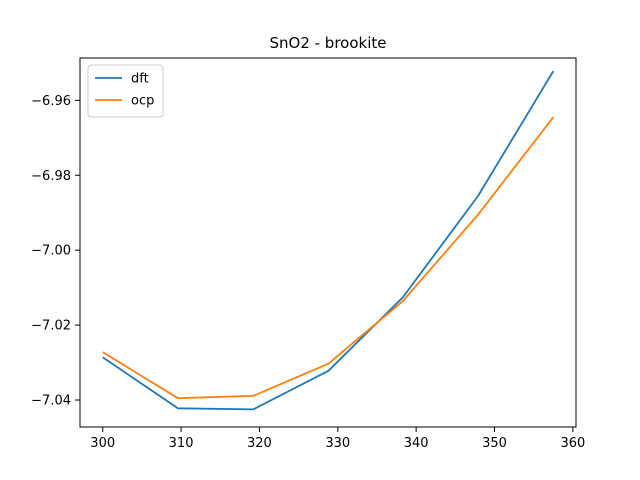  What do you see at coordinates (416, 443) in the screenshot?
I see `x-tick-label: 340` at bounding box center [416, 443].